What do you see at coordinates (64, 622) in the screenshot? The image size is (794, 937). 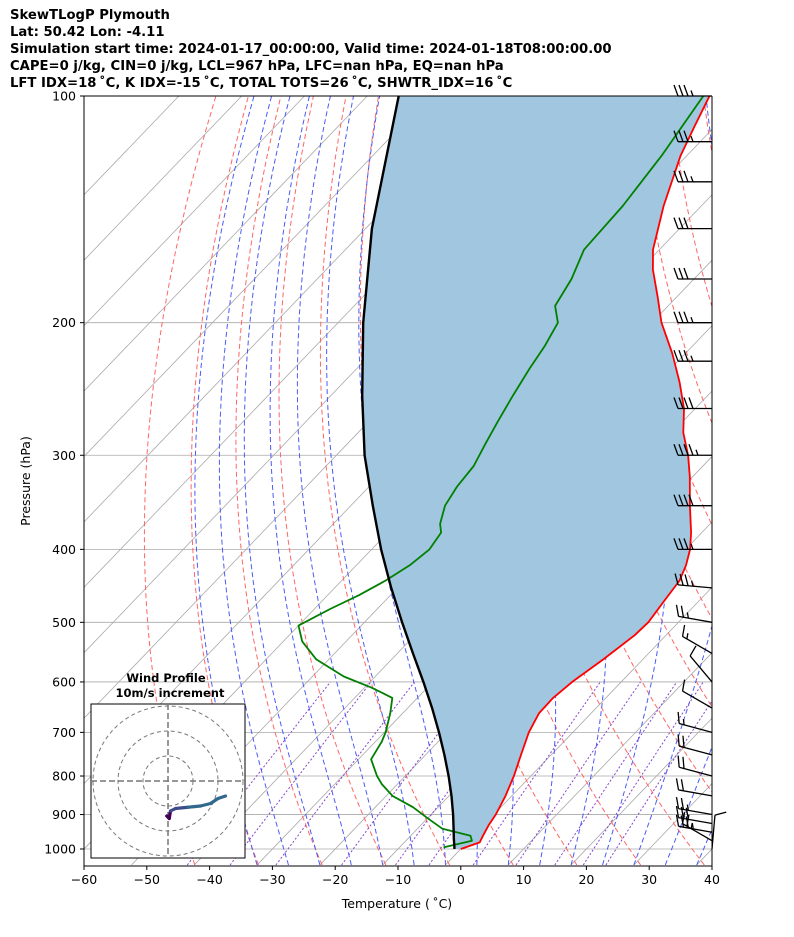 I see `y-tick-label: 500` at bounding box center [64, 622].